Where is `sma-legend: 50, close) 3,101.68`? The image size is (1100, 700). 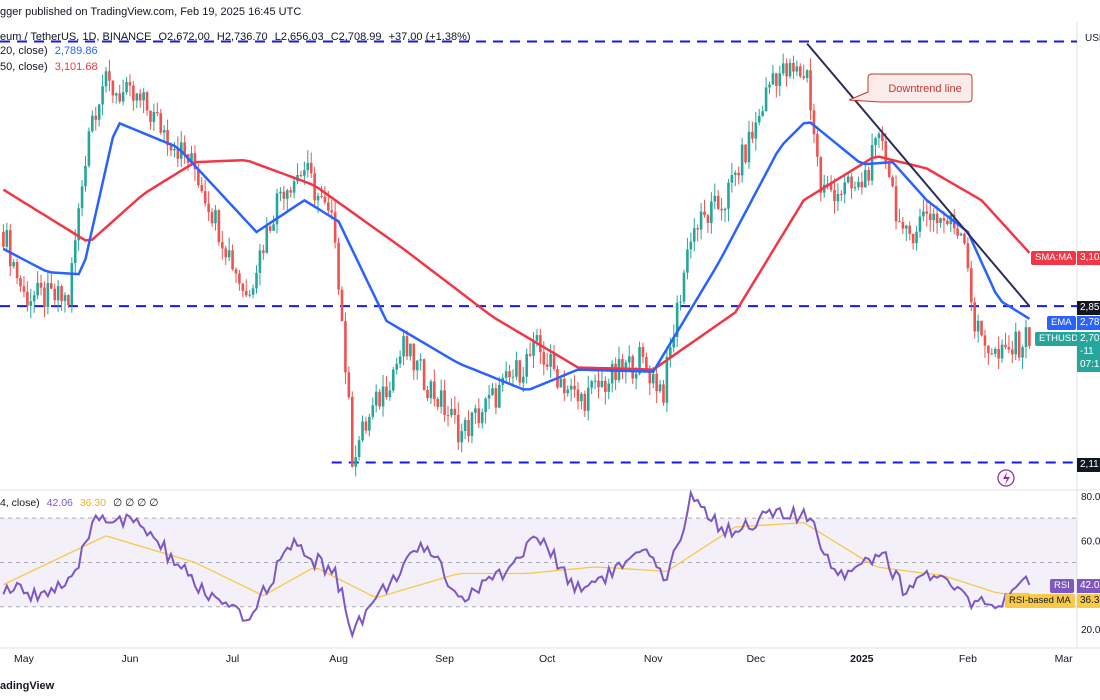 sma-legend: 50, close) 3,101.68 is located at coordinates (51, 67).